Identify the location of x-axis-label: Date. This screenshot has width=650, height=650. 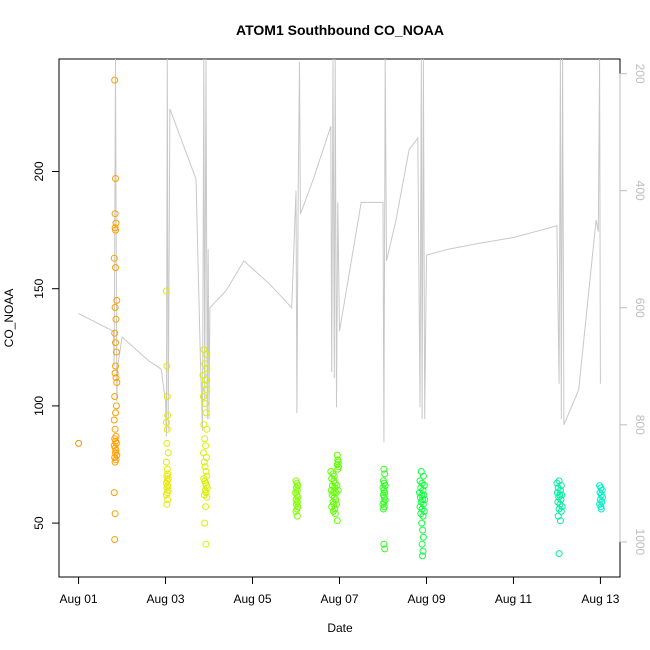
(340, 628).